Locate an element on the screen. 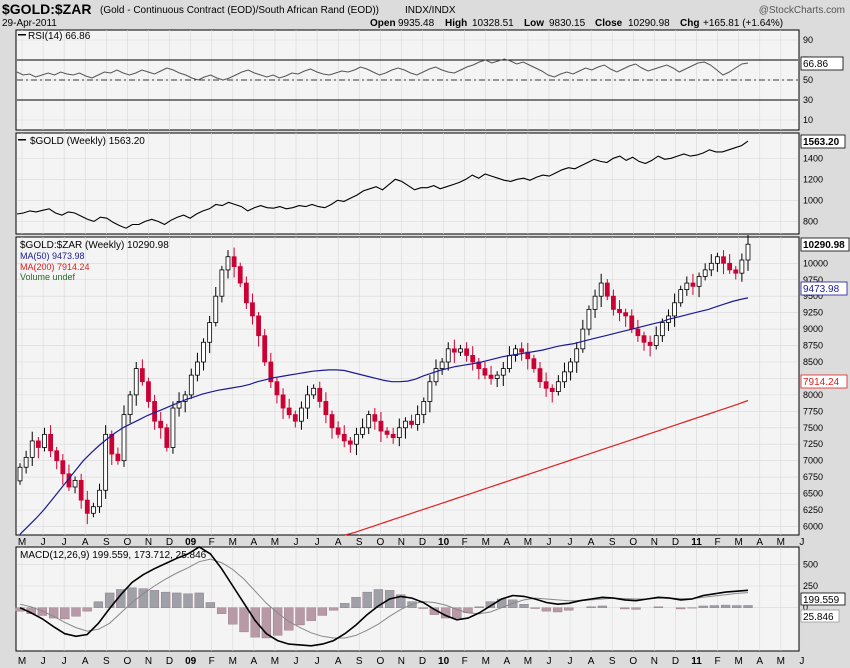 This screenshot has height=668, width=850. macd-y-tick: 500 is located at coordinates (810, 564).